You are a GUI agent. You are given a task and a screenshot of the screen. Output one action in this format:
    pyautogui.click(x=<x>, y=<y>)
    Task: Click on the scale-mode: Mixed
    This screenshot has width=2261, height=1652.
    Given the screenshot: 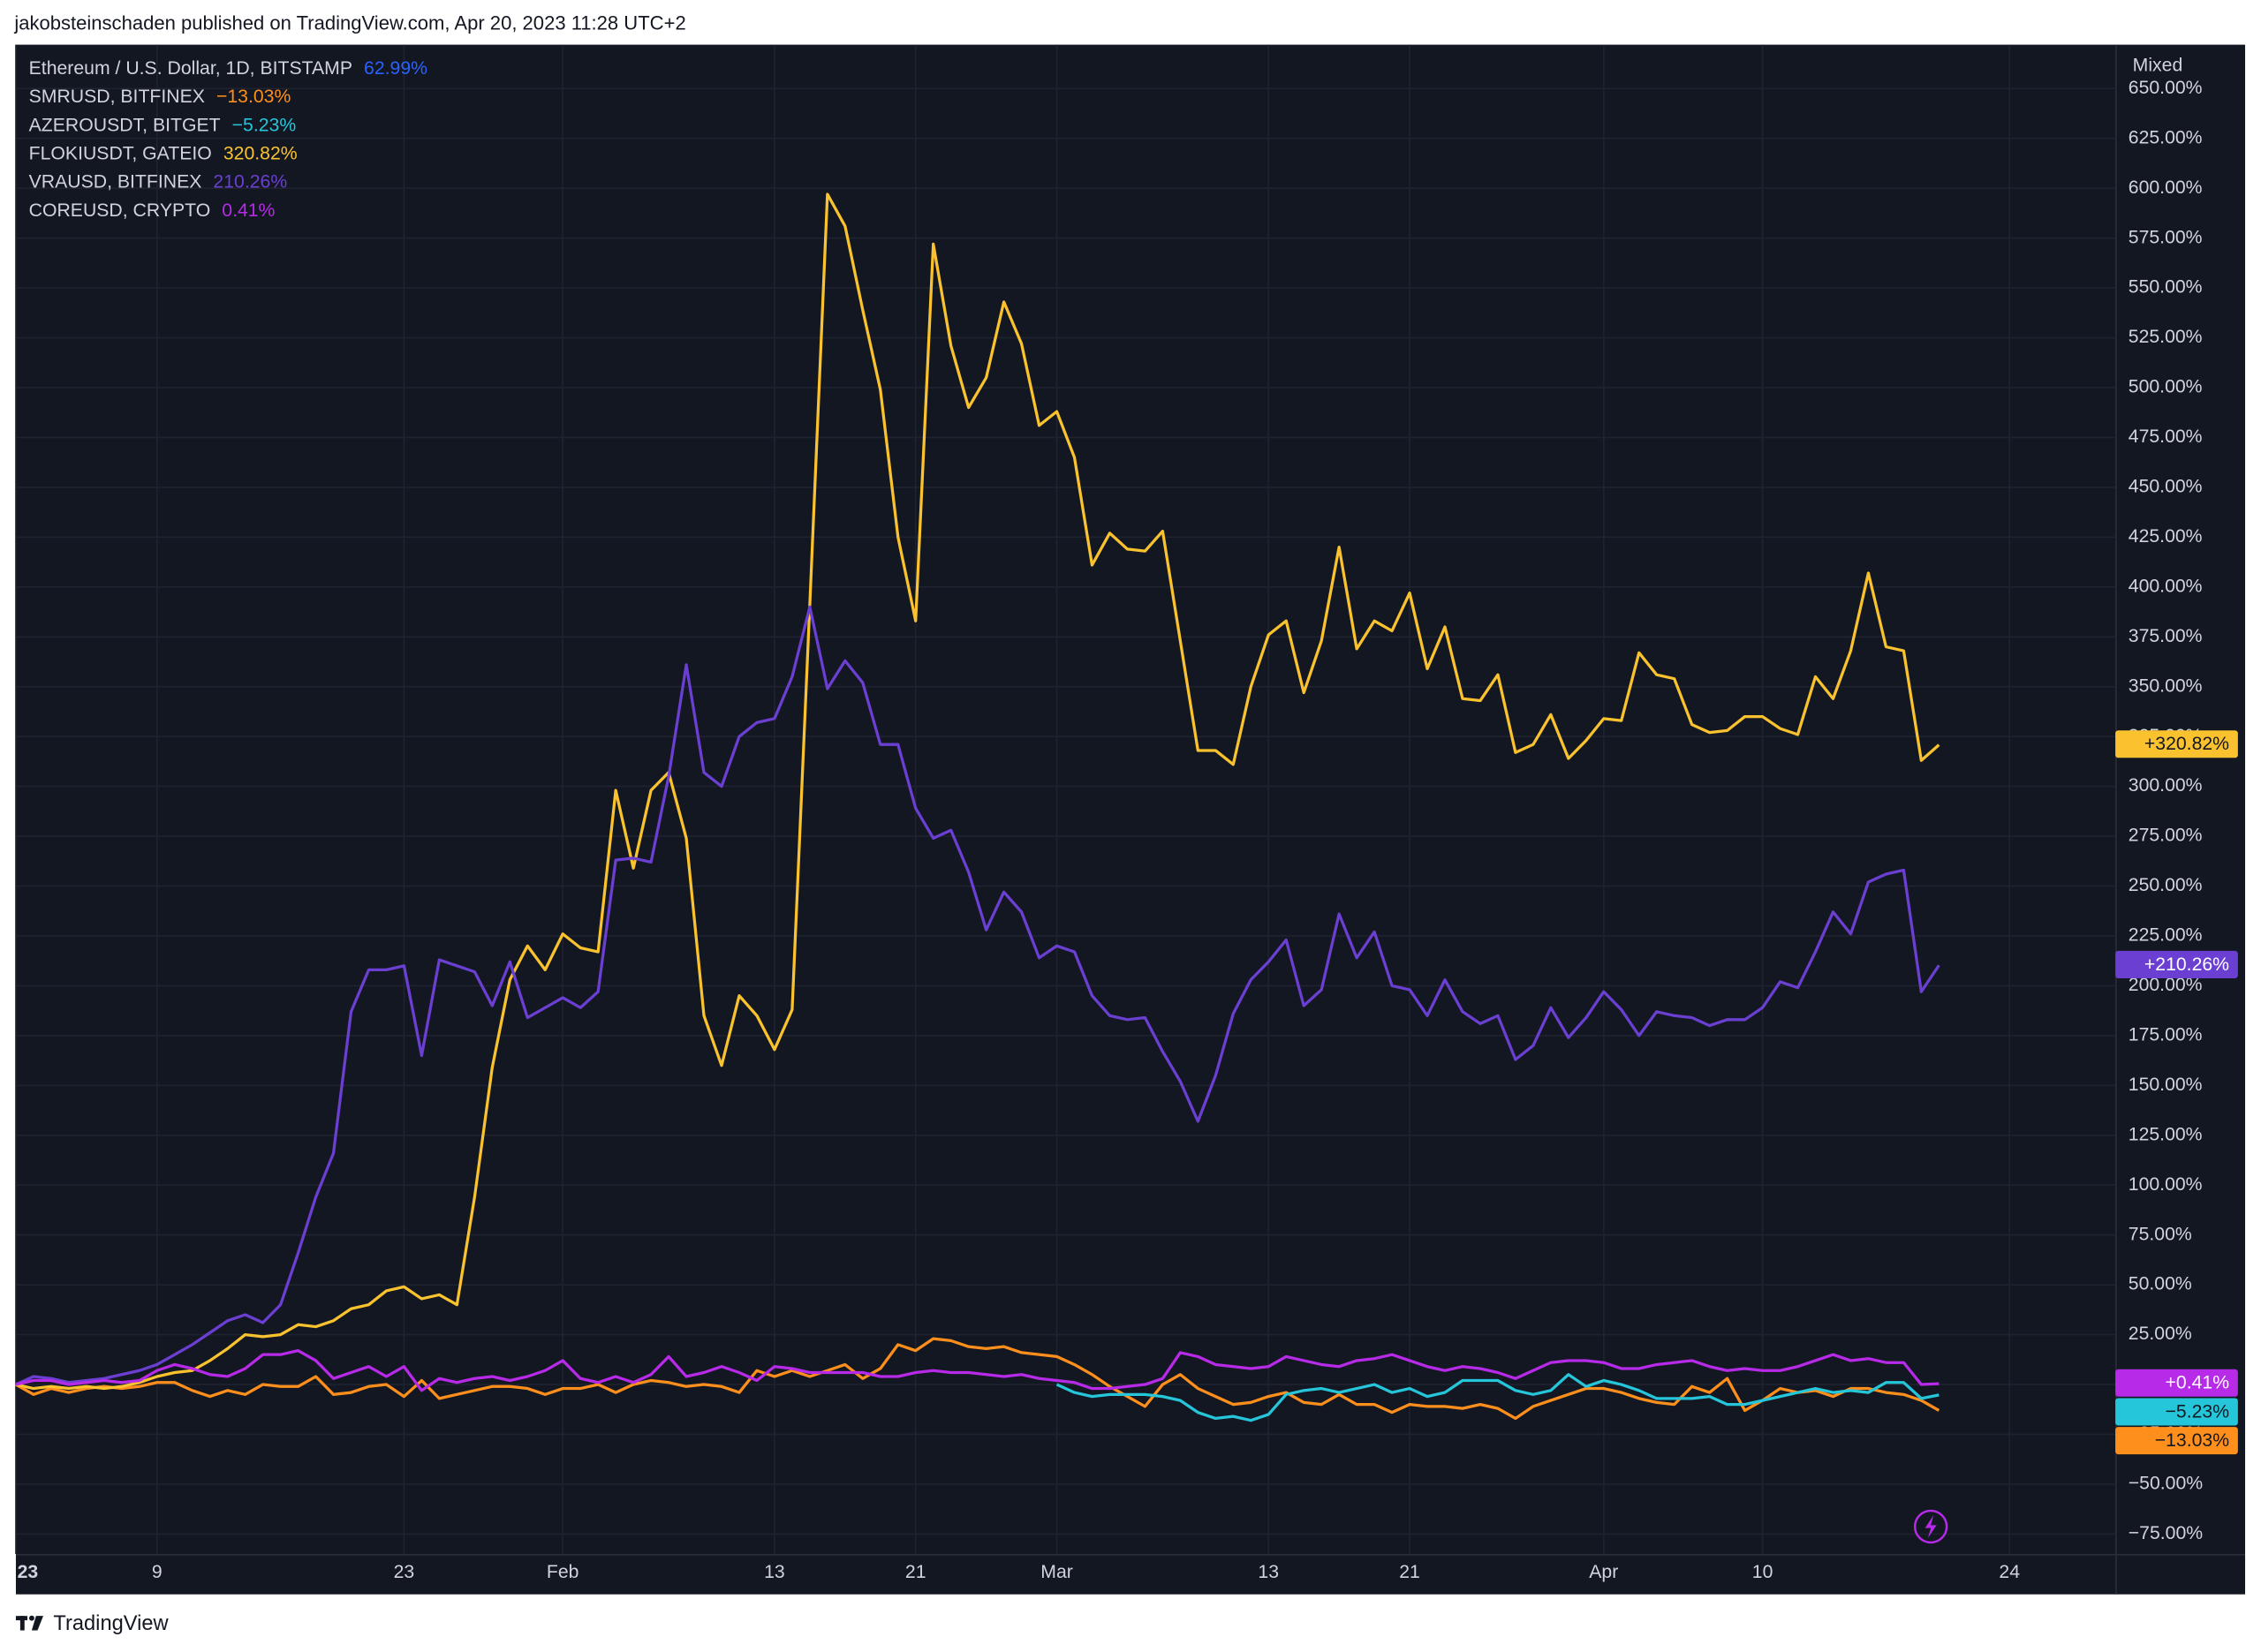 What is the action you would take?
    pyautogui.click(x=2158, y=66)
    